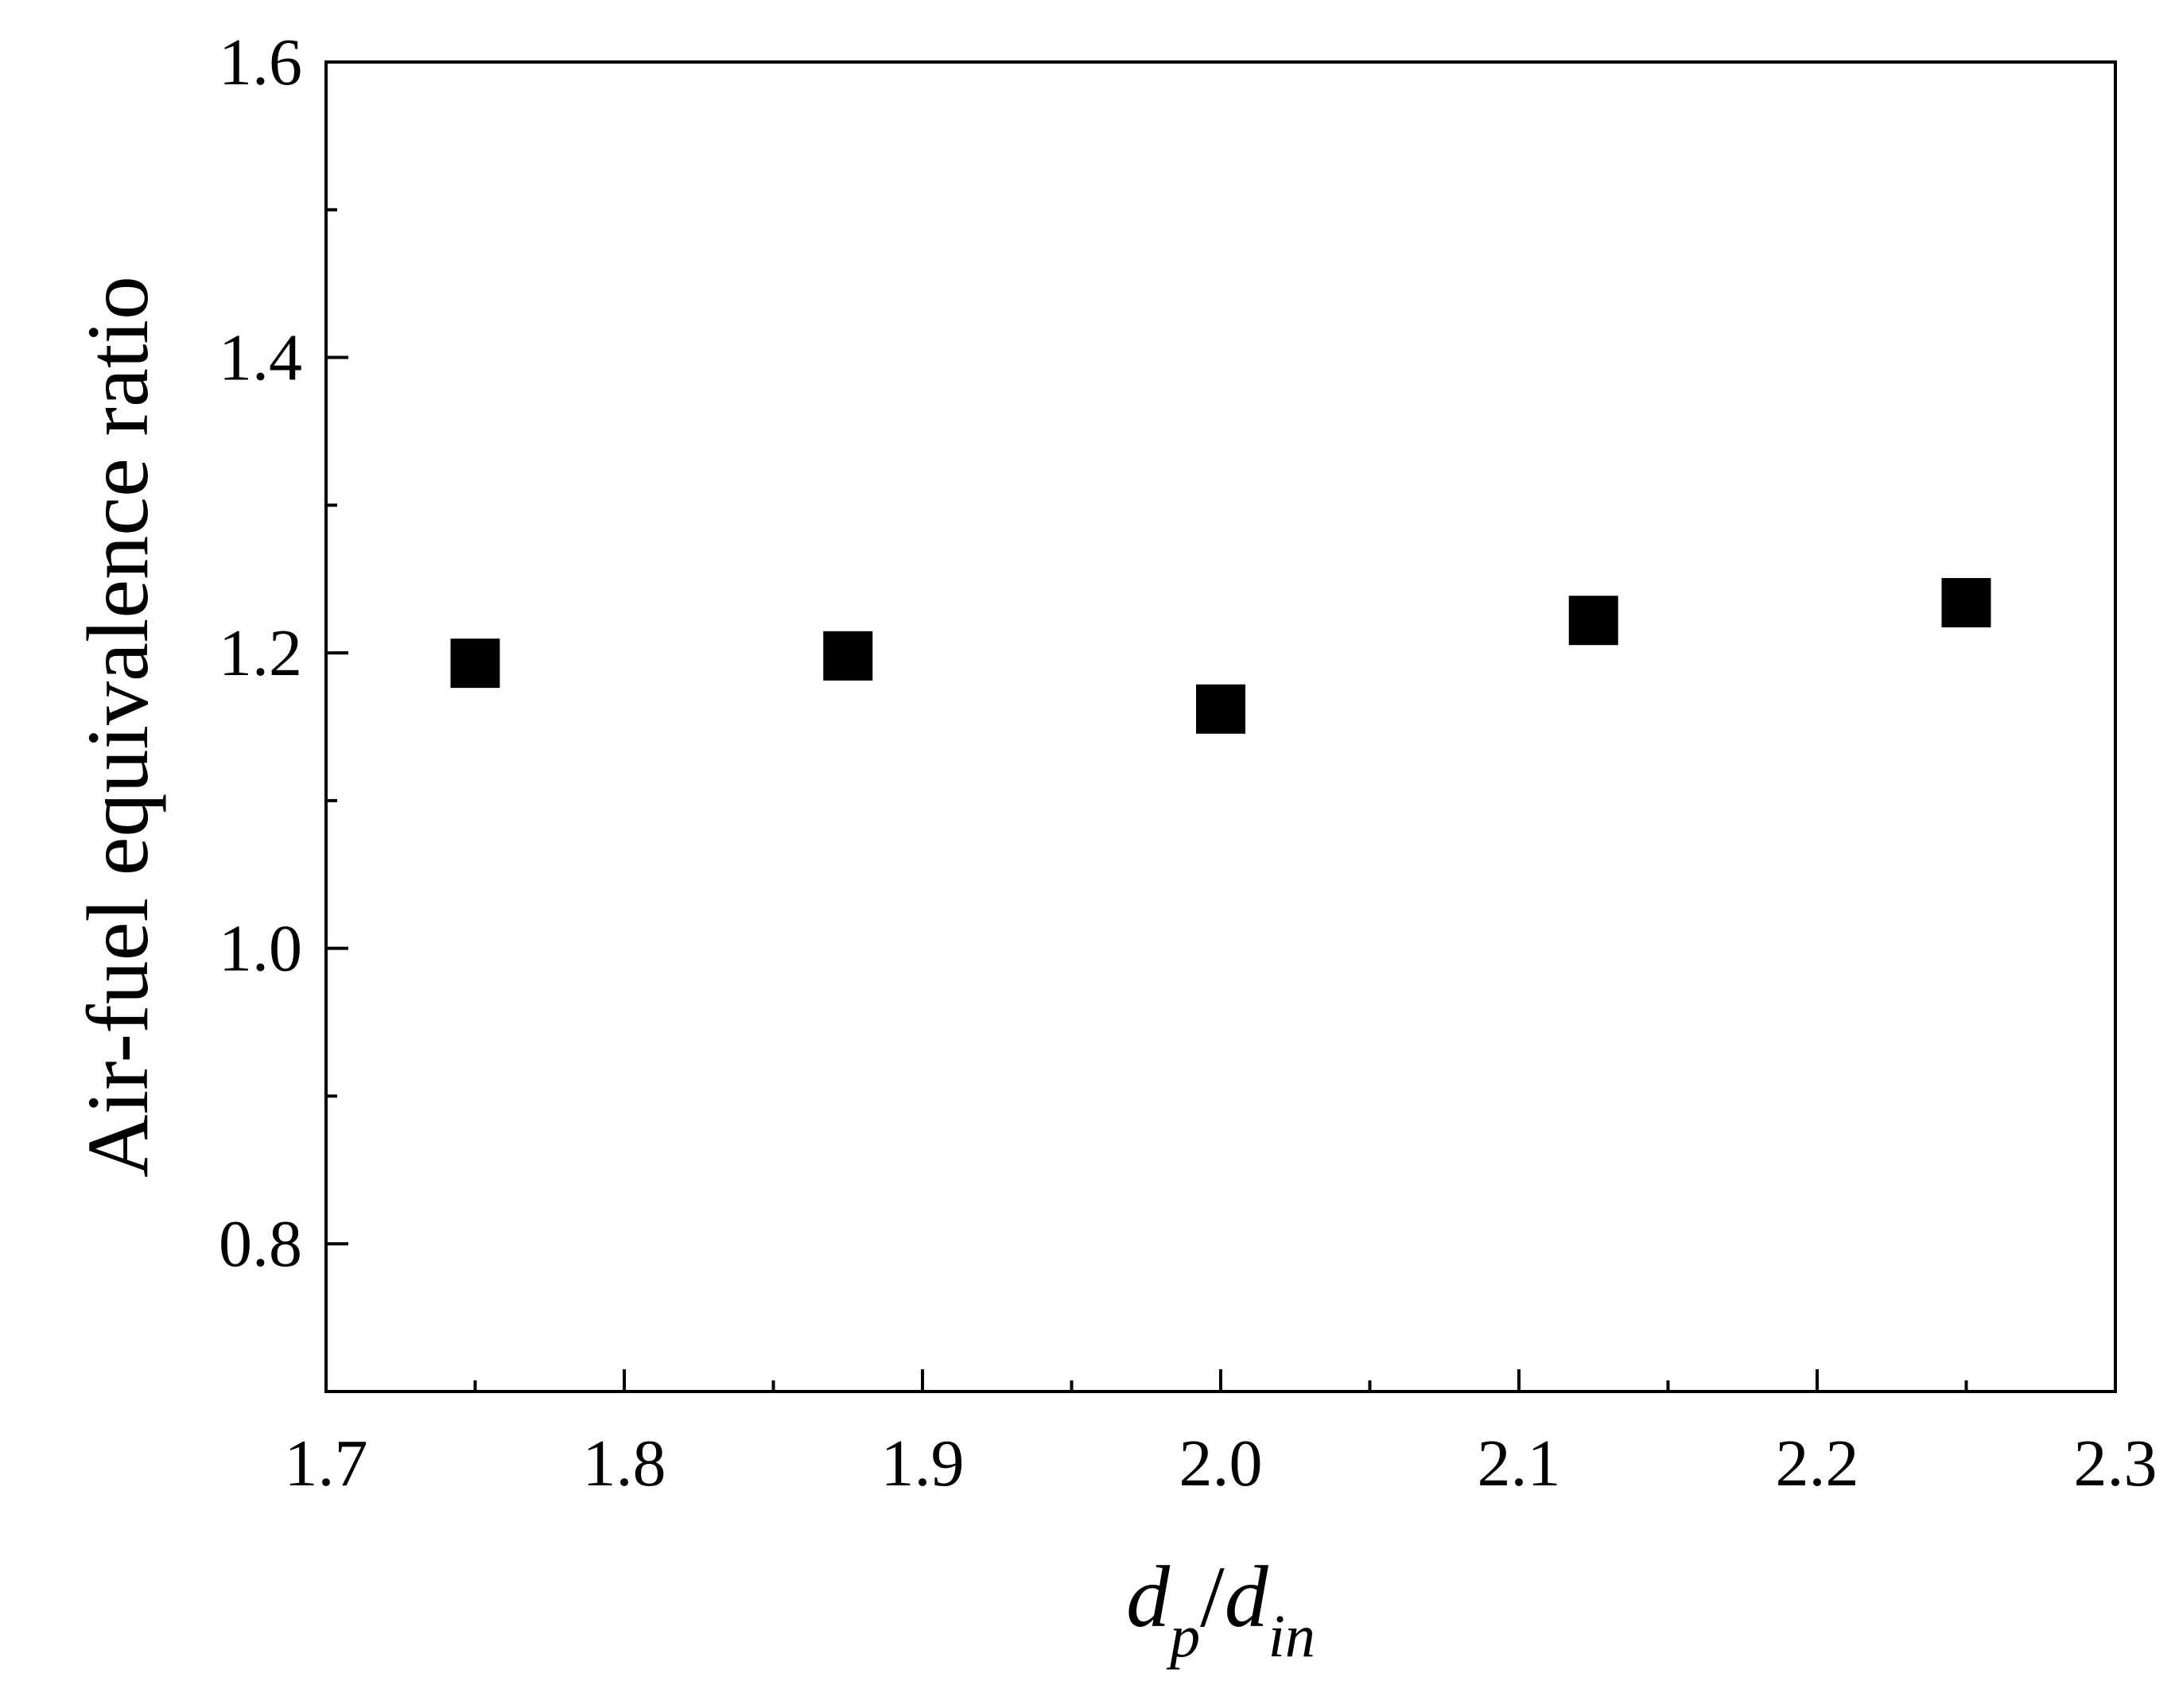  I want to click on x-tick-label: 1.7, so click(326, 1463).